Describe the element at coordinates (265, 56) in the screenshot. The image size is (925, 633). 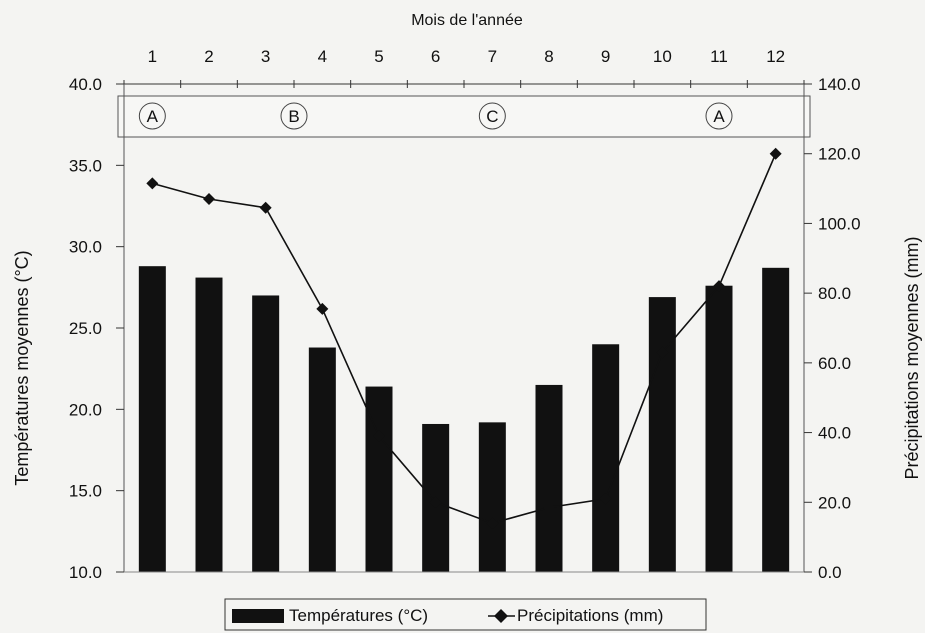
I see `month-tick-label: 3` at that location.